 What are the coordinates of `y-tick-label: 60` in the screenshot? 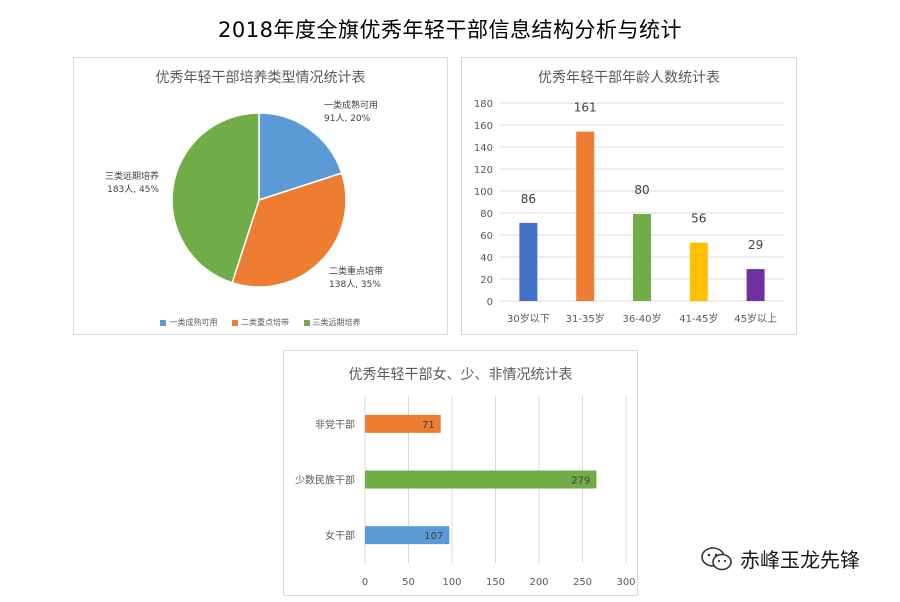 It's located at (486, 236).